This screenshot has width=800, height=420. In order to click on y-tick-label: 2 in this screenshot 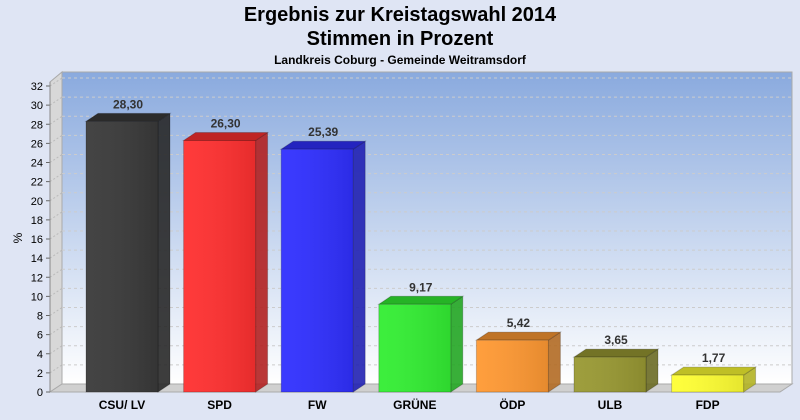, I will do `click(40, 374)`.